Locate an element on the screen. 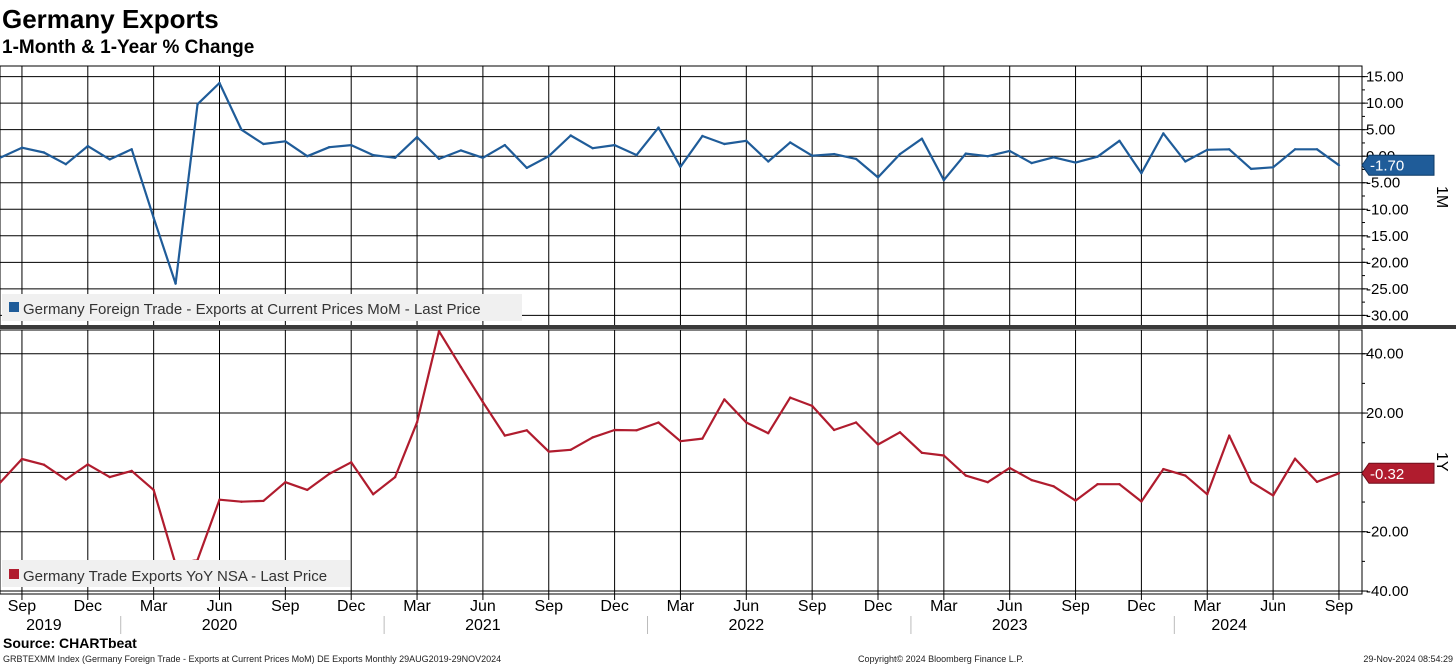  last-value-tag-1m: -1.70 is located at coordinates (1398, 165).